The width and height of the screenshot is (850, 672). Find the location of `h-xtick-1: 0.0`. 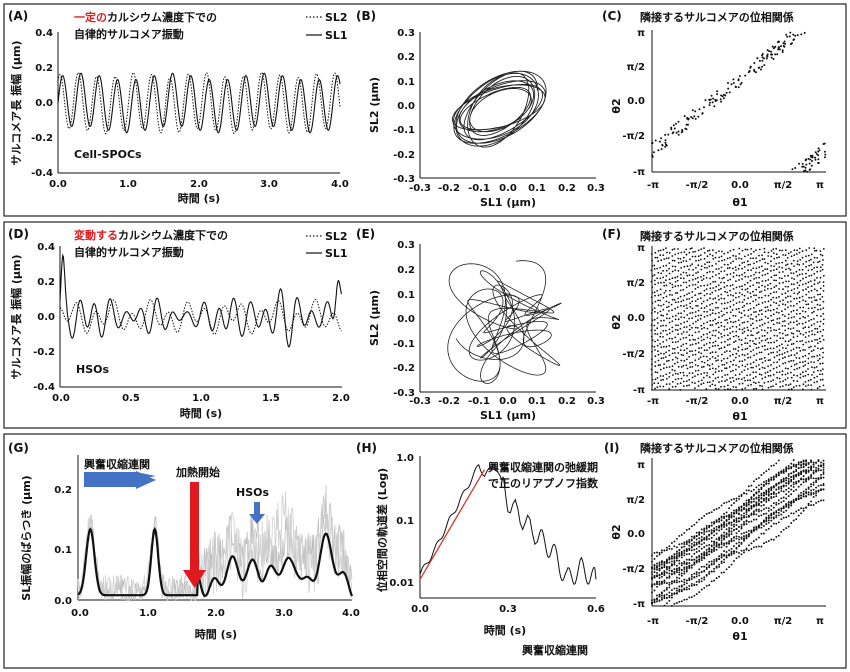

h-xtick-1: 0.0 is located at coordinates (420, 609).